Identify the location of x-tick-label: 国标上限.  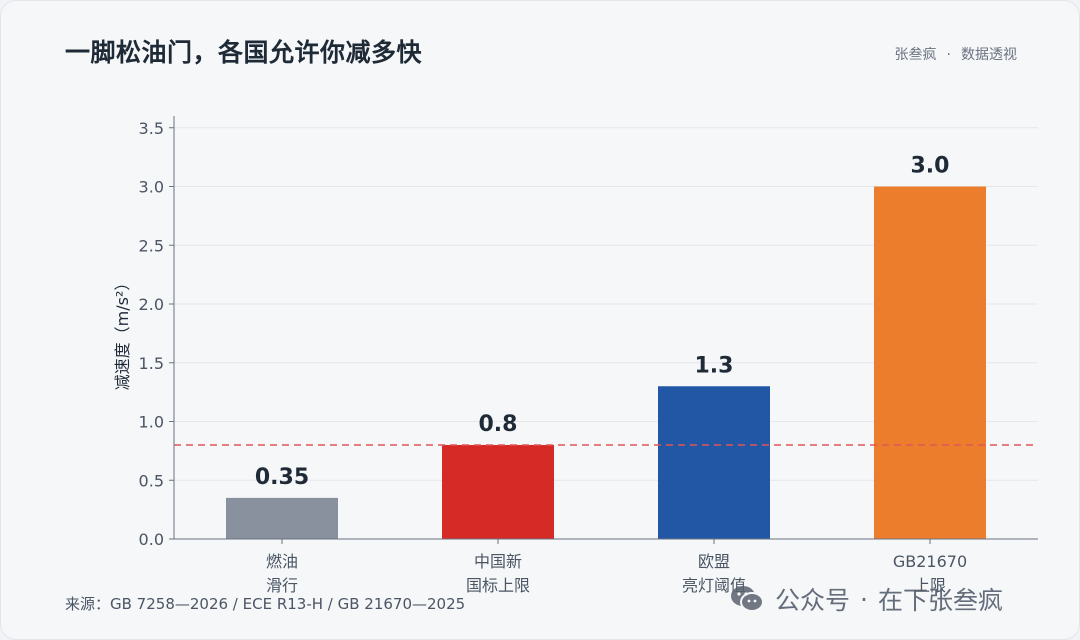
(498, 585).